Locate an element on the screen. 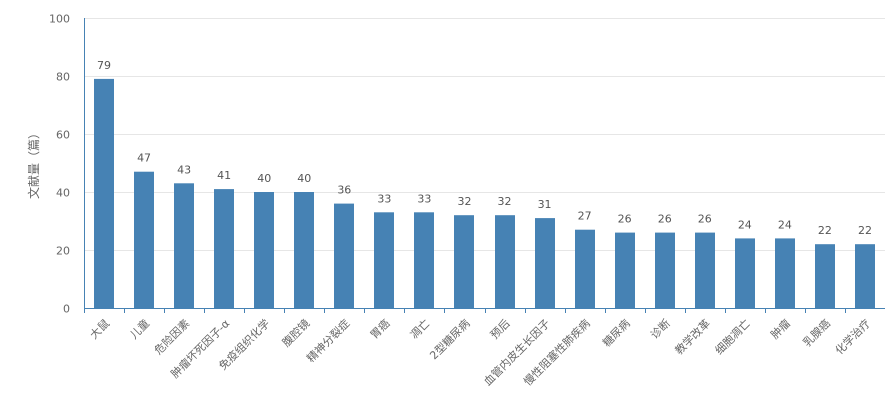  x-tick-label: 凋亡 is located at coordinates (419, 328).